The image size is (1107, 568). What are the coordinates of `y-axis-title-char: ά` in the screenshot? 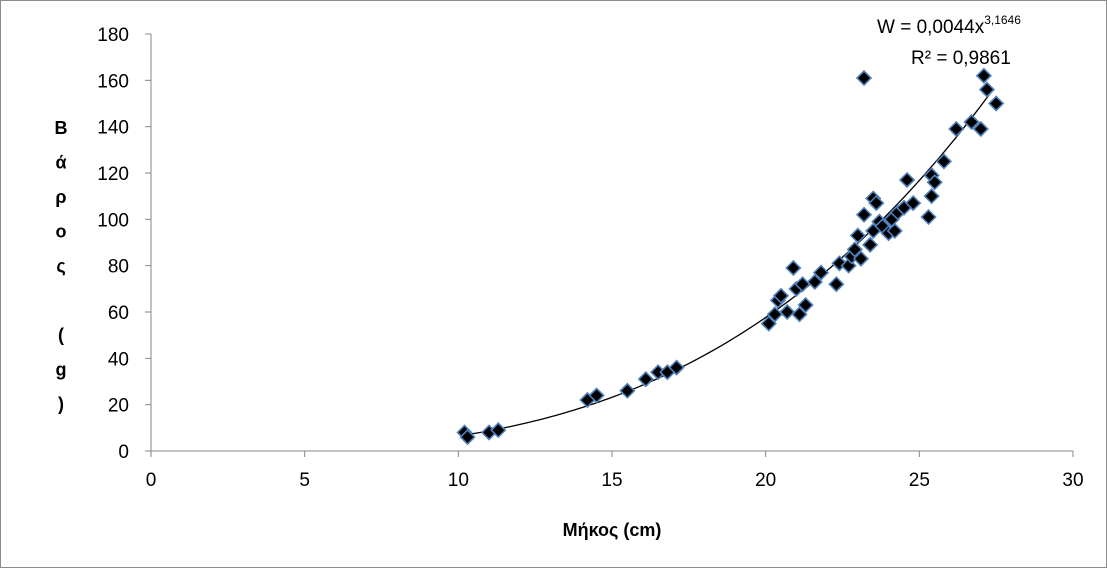 It's located at (60, 163).